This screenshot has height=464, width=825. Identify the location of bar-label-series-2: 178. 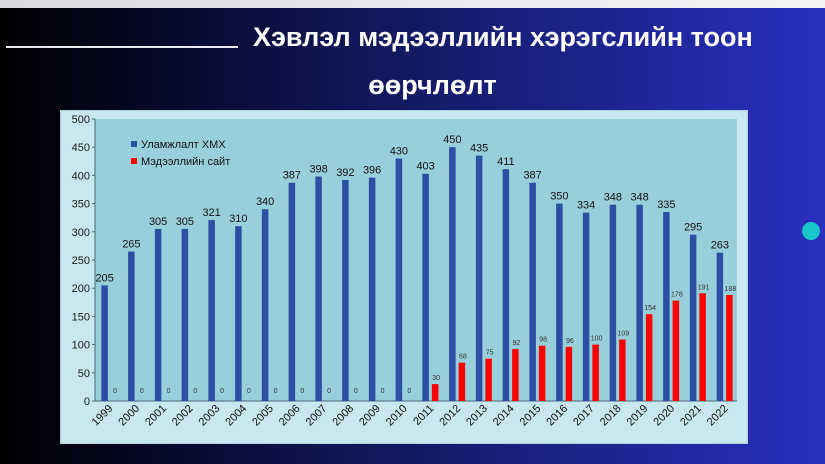
(677, 295).